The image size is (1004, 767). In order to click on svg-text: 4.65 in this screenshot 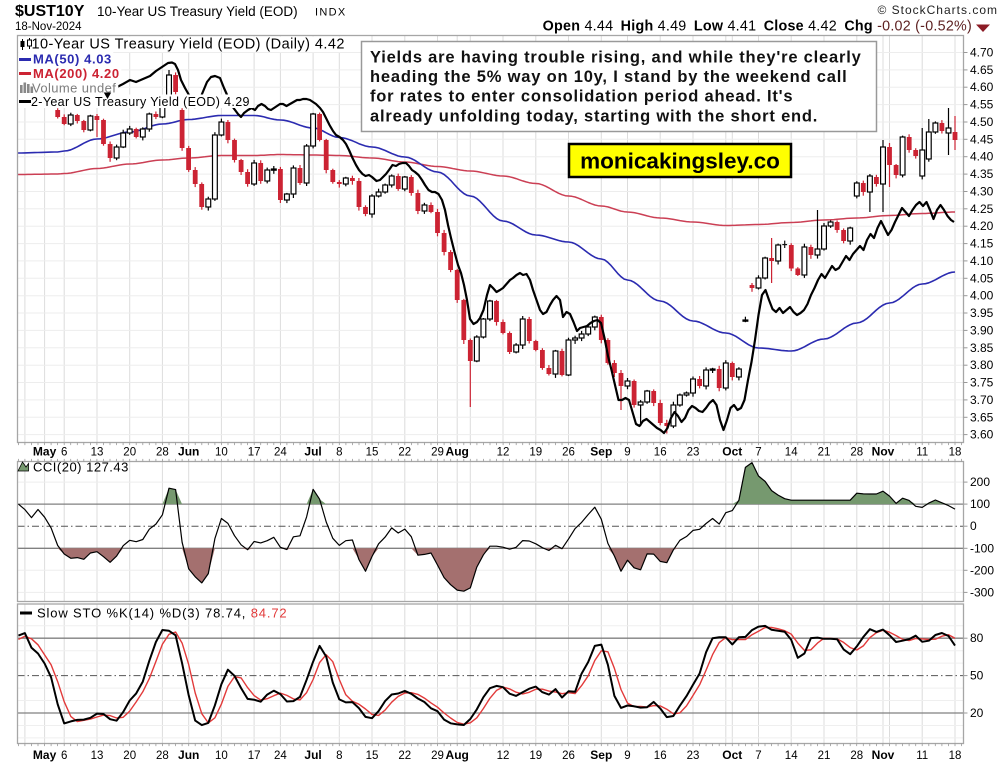, I will do `click(982, 70)`.